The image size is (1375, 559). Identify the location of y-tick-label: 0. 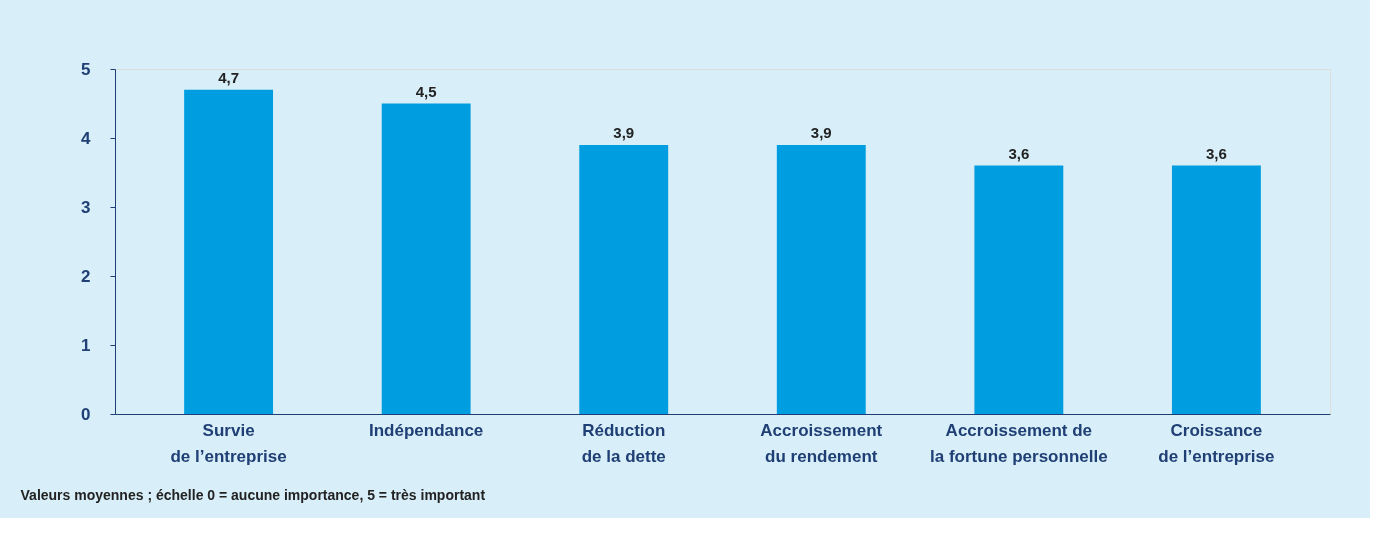
(86, 414).